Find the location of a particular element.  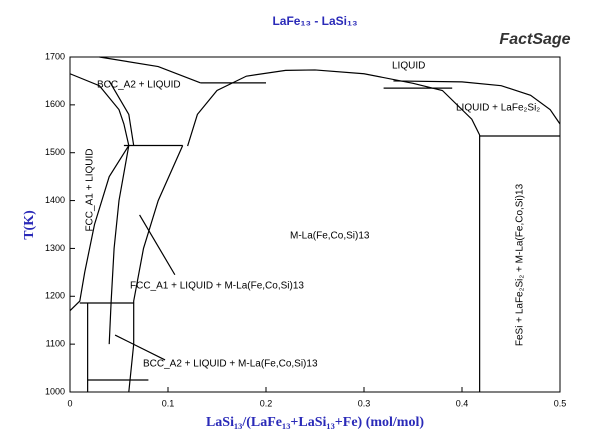

x-tick-label: 0.2 is located at coordinates (266, 403).